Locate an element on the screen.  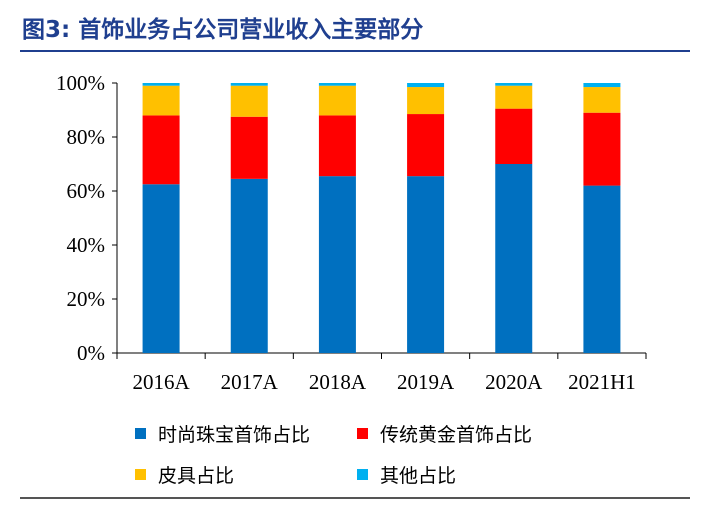
legend-swatch-fashion-jewelry is located at coordinates (140, 433).